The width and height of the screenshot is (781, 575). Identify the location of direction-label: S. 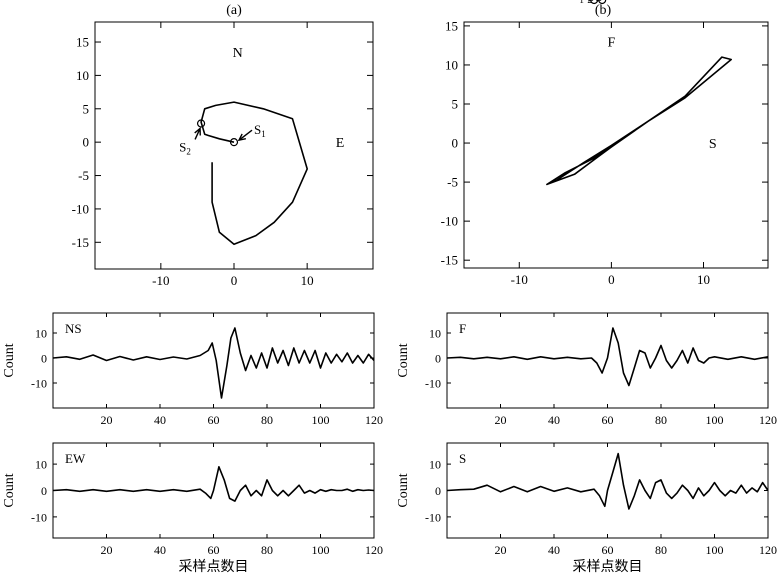
(713, 144).